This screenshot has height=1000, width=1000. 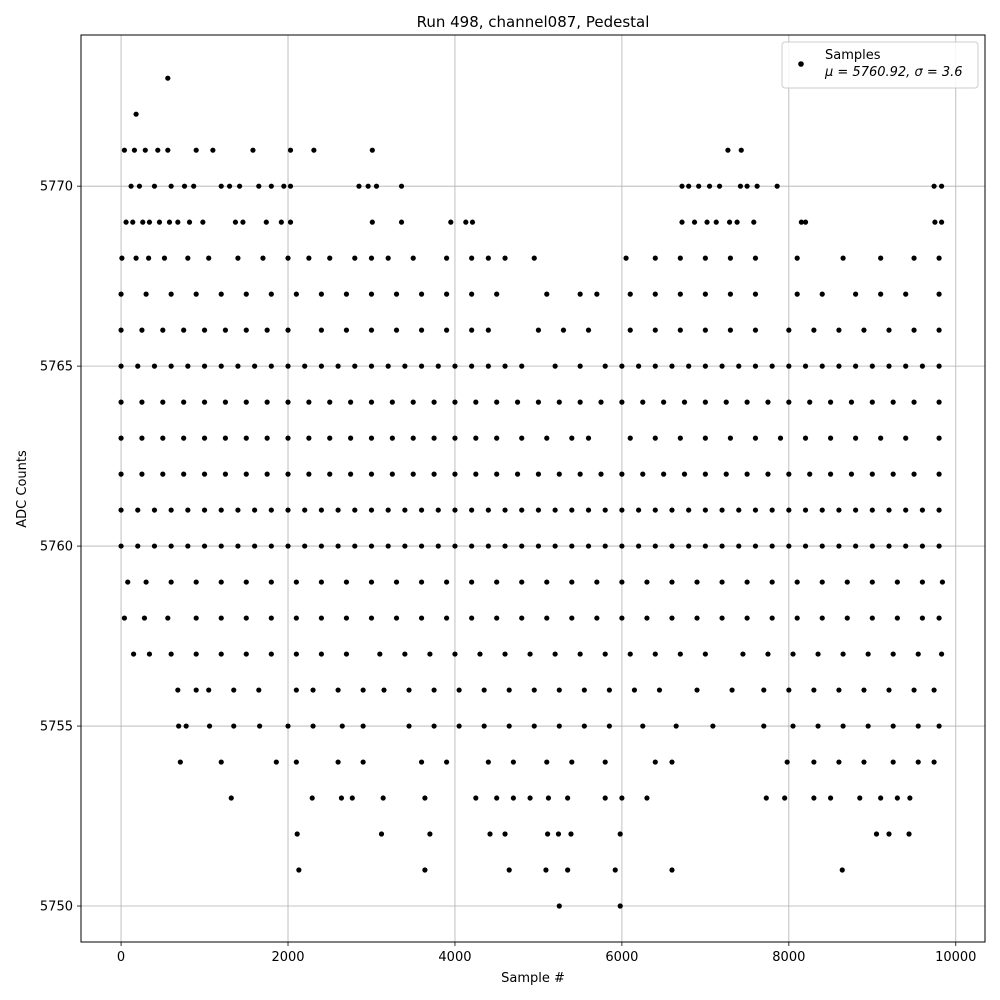 I want to click on legend-series-stats: μ = 5760.92, σ = 3.6, so click(x=893, y=72).